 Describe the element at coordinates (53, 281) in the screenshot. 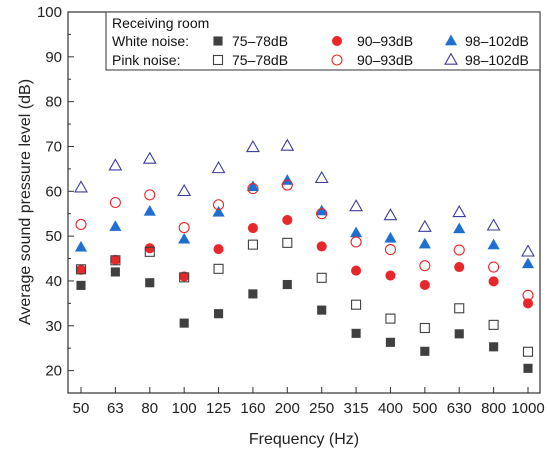

I see `y-tick-label: 40` at that location.